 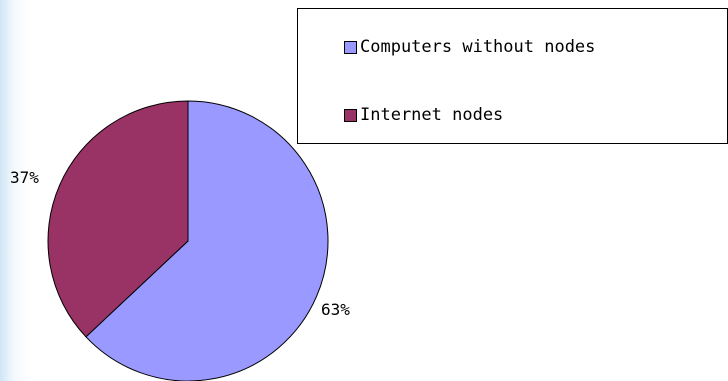 I want to click on legend-item-internet-nodes: Internet nodes, so click(x=423, y=115).